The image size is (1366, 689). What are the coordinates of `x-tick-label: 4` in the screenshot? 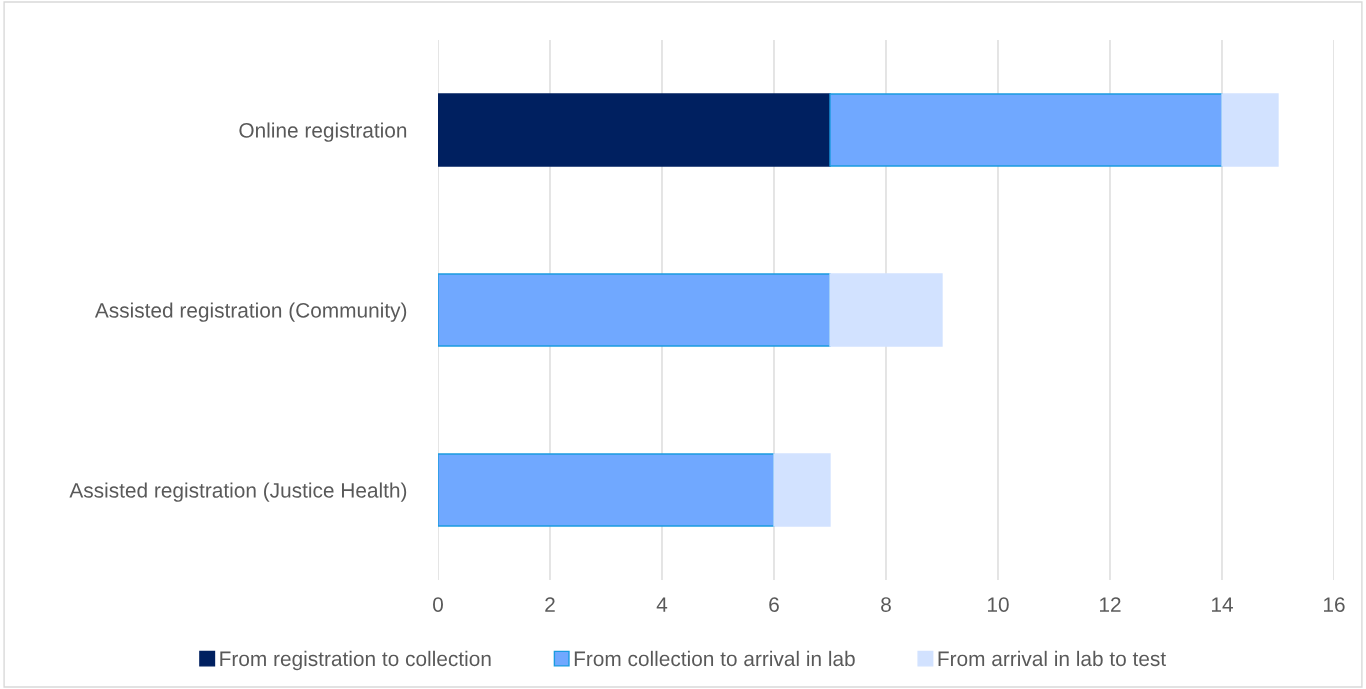 It's located at (662, 604).